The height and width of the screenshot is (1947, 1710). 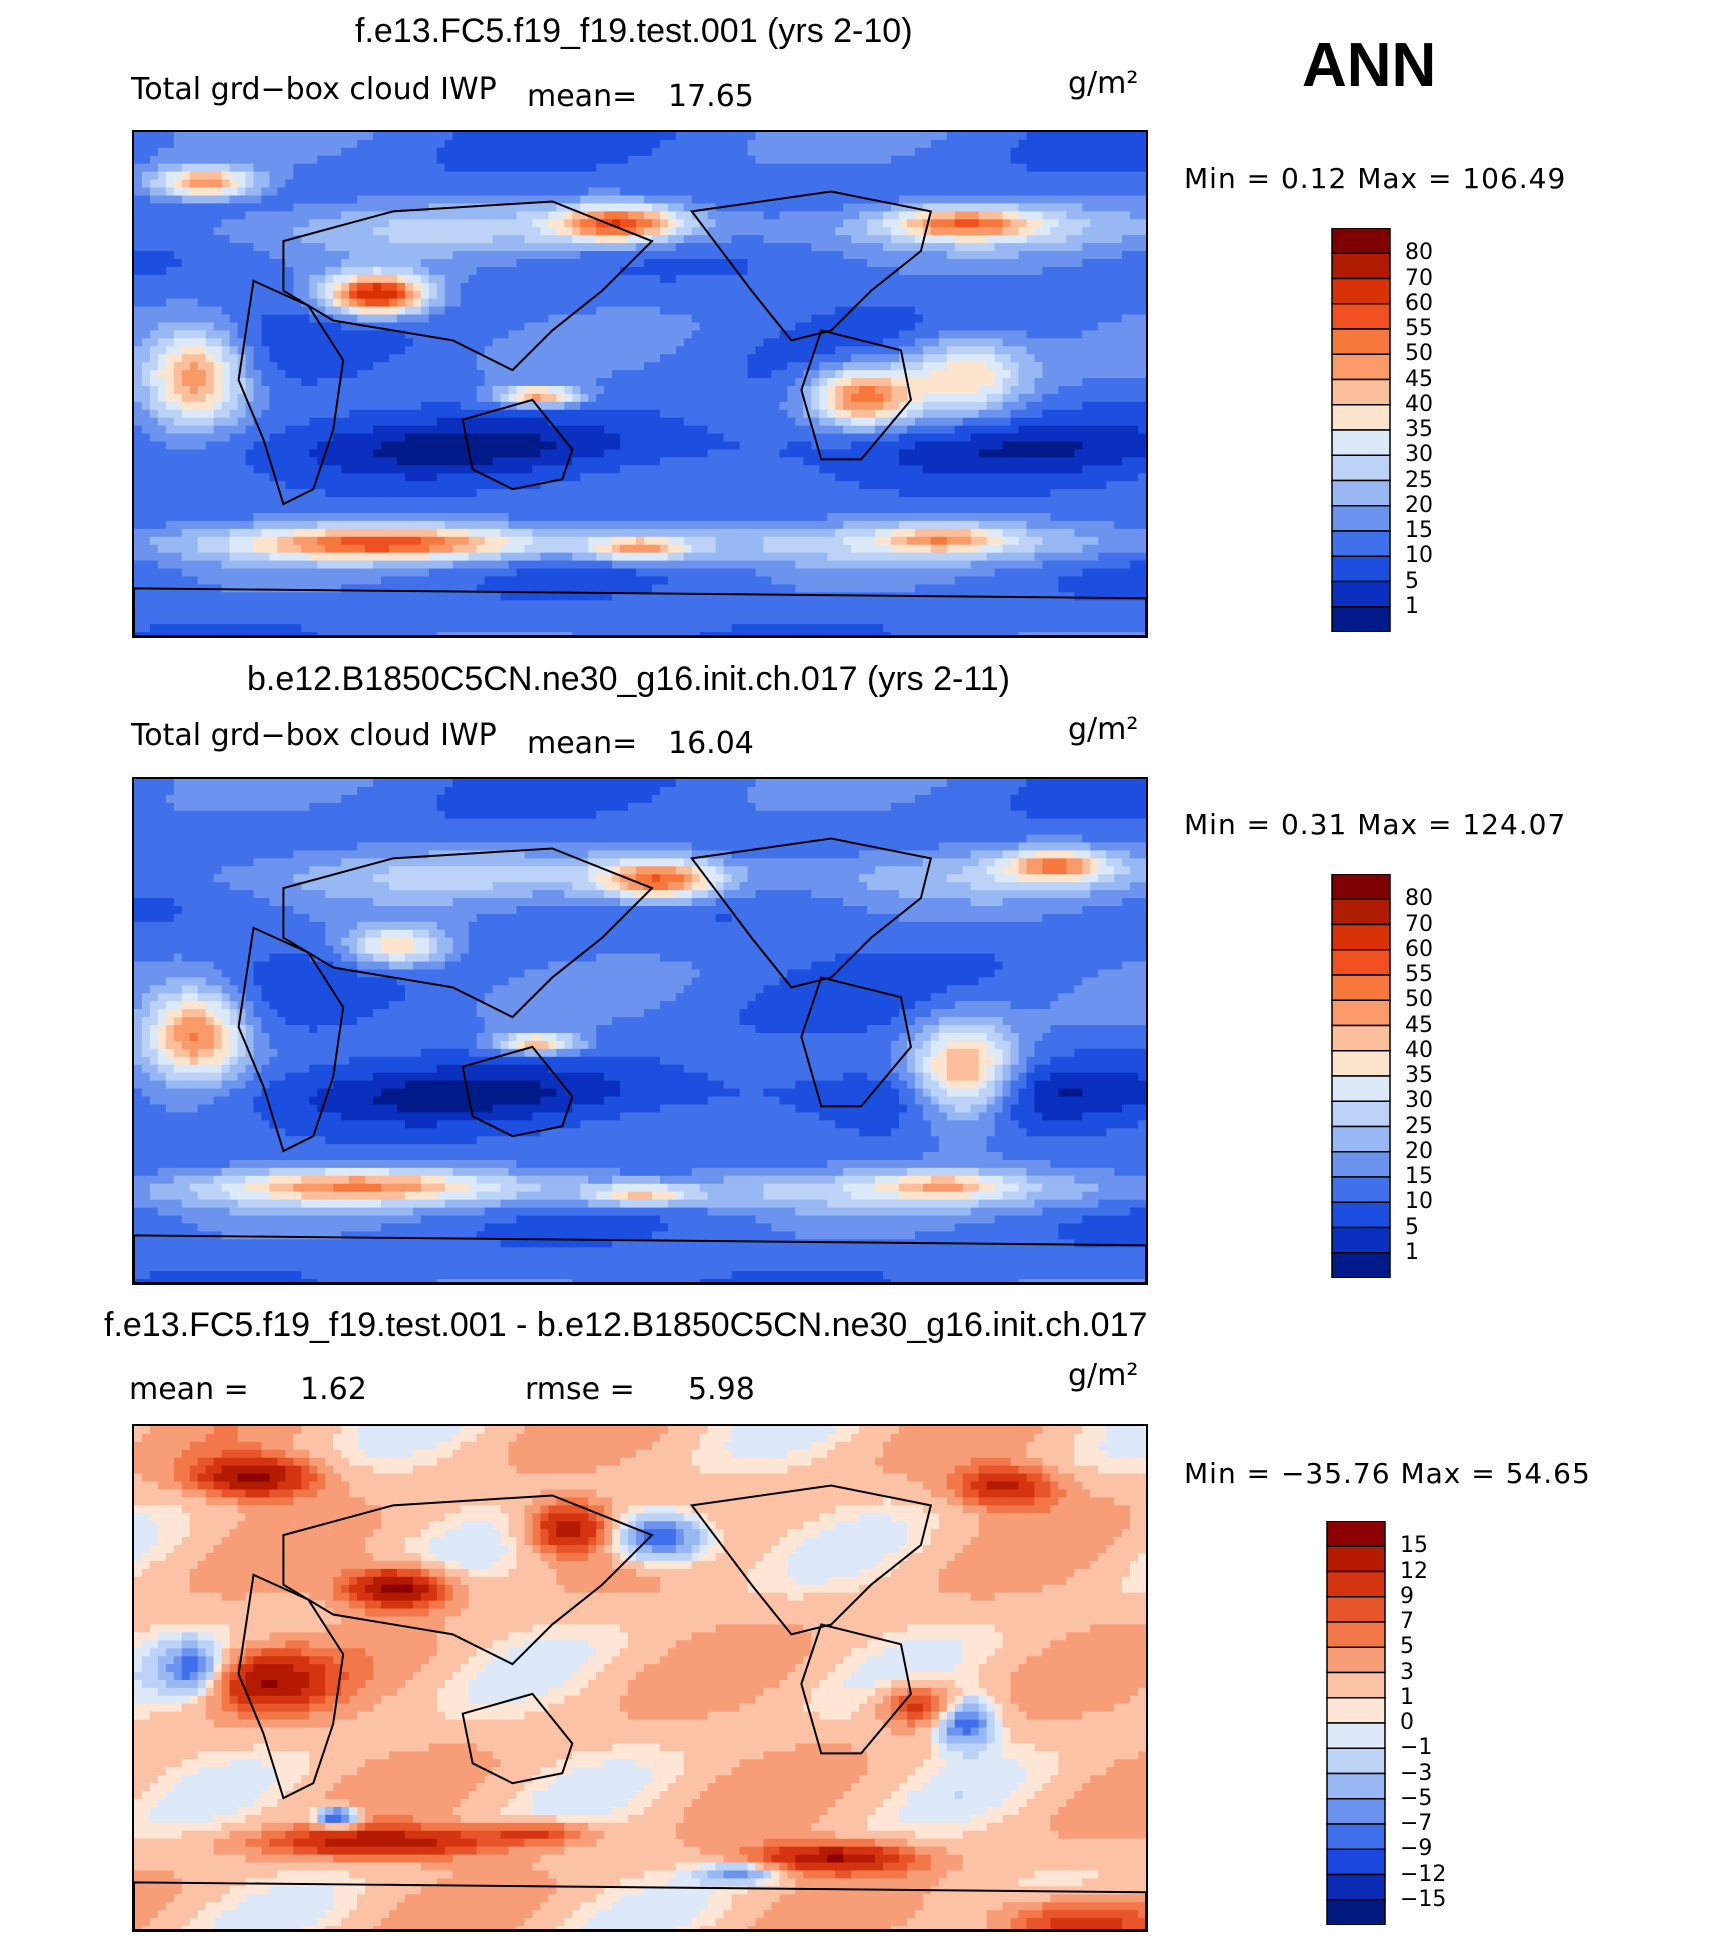 What do you see at coordinates (1407, 1672) in the screenshot?
I see `colorbar-tick-label: 3` at bounding box center [1407, 1672].